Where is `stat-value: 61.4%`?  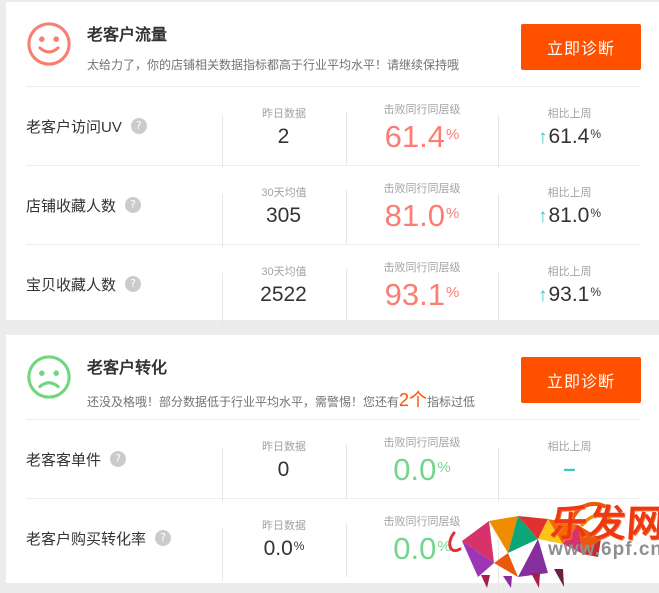
stat-value: 61.4% is located at coordinates (422, 137).